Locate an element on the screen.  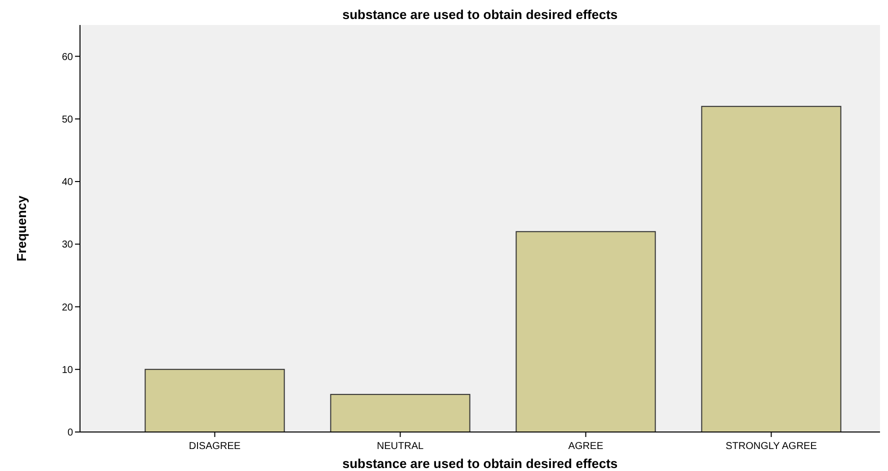
x-tick-label: AGREE is located at coordinates (586, 446).